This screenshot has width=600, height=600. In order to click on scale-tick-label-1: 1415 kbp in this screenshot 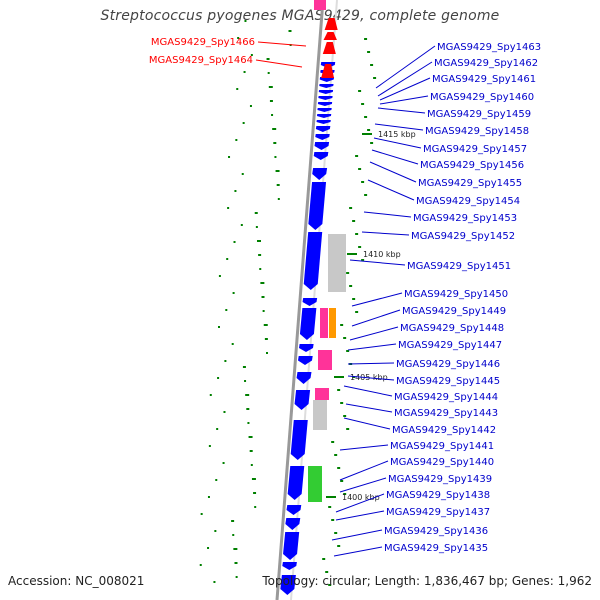, I will do `click(397, 134)`.